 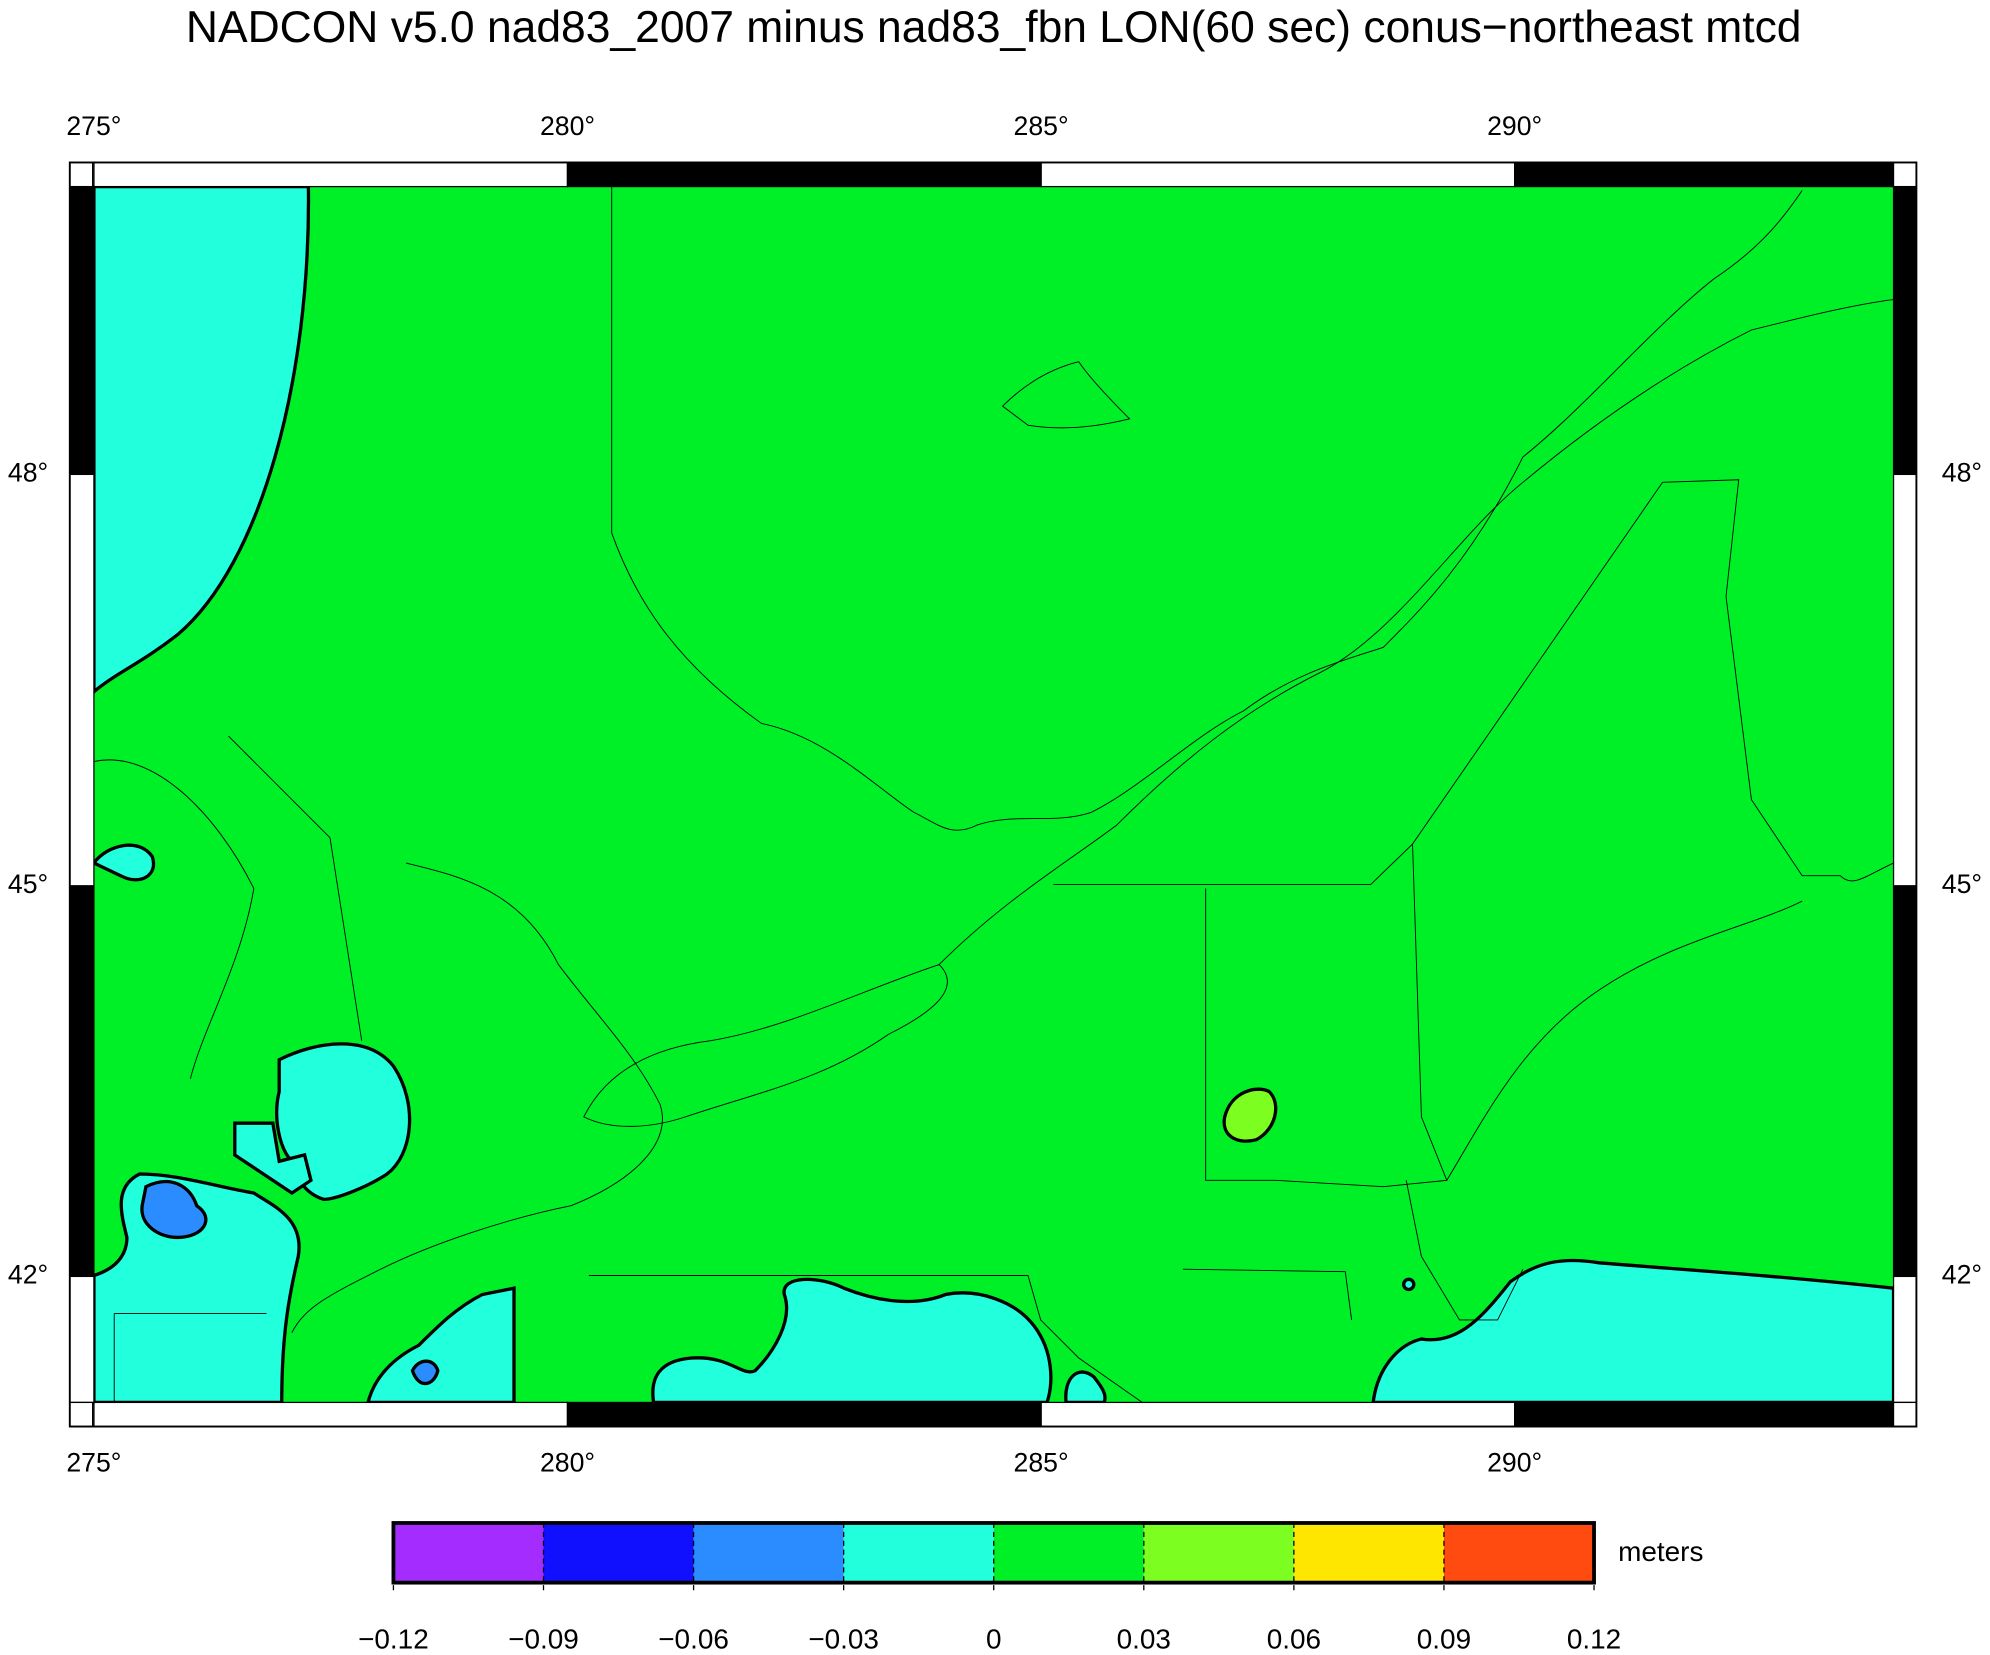 What do you see at coordinates (1144, 1638) in the screenshot?
I see `colorbar-tick-label: 0.03` at bounding box center [1144, 1638].